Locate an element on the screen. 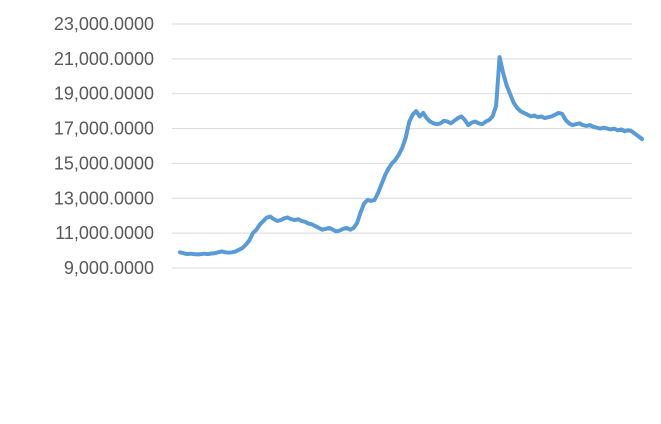  y-tick-label: 17,000.0000 is located at coordinates (104, 129).